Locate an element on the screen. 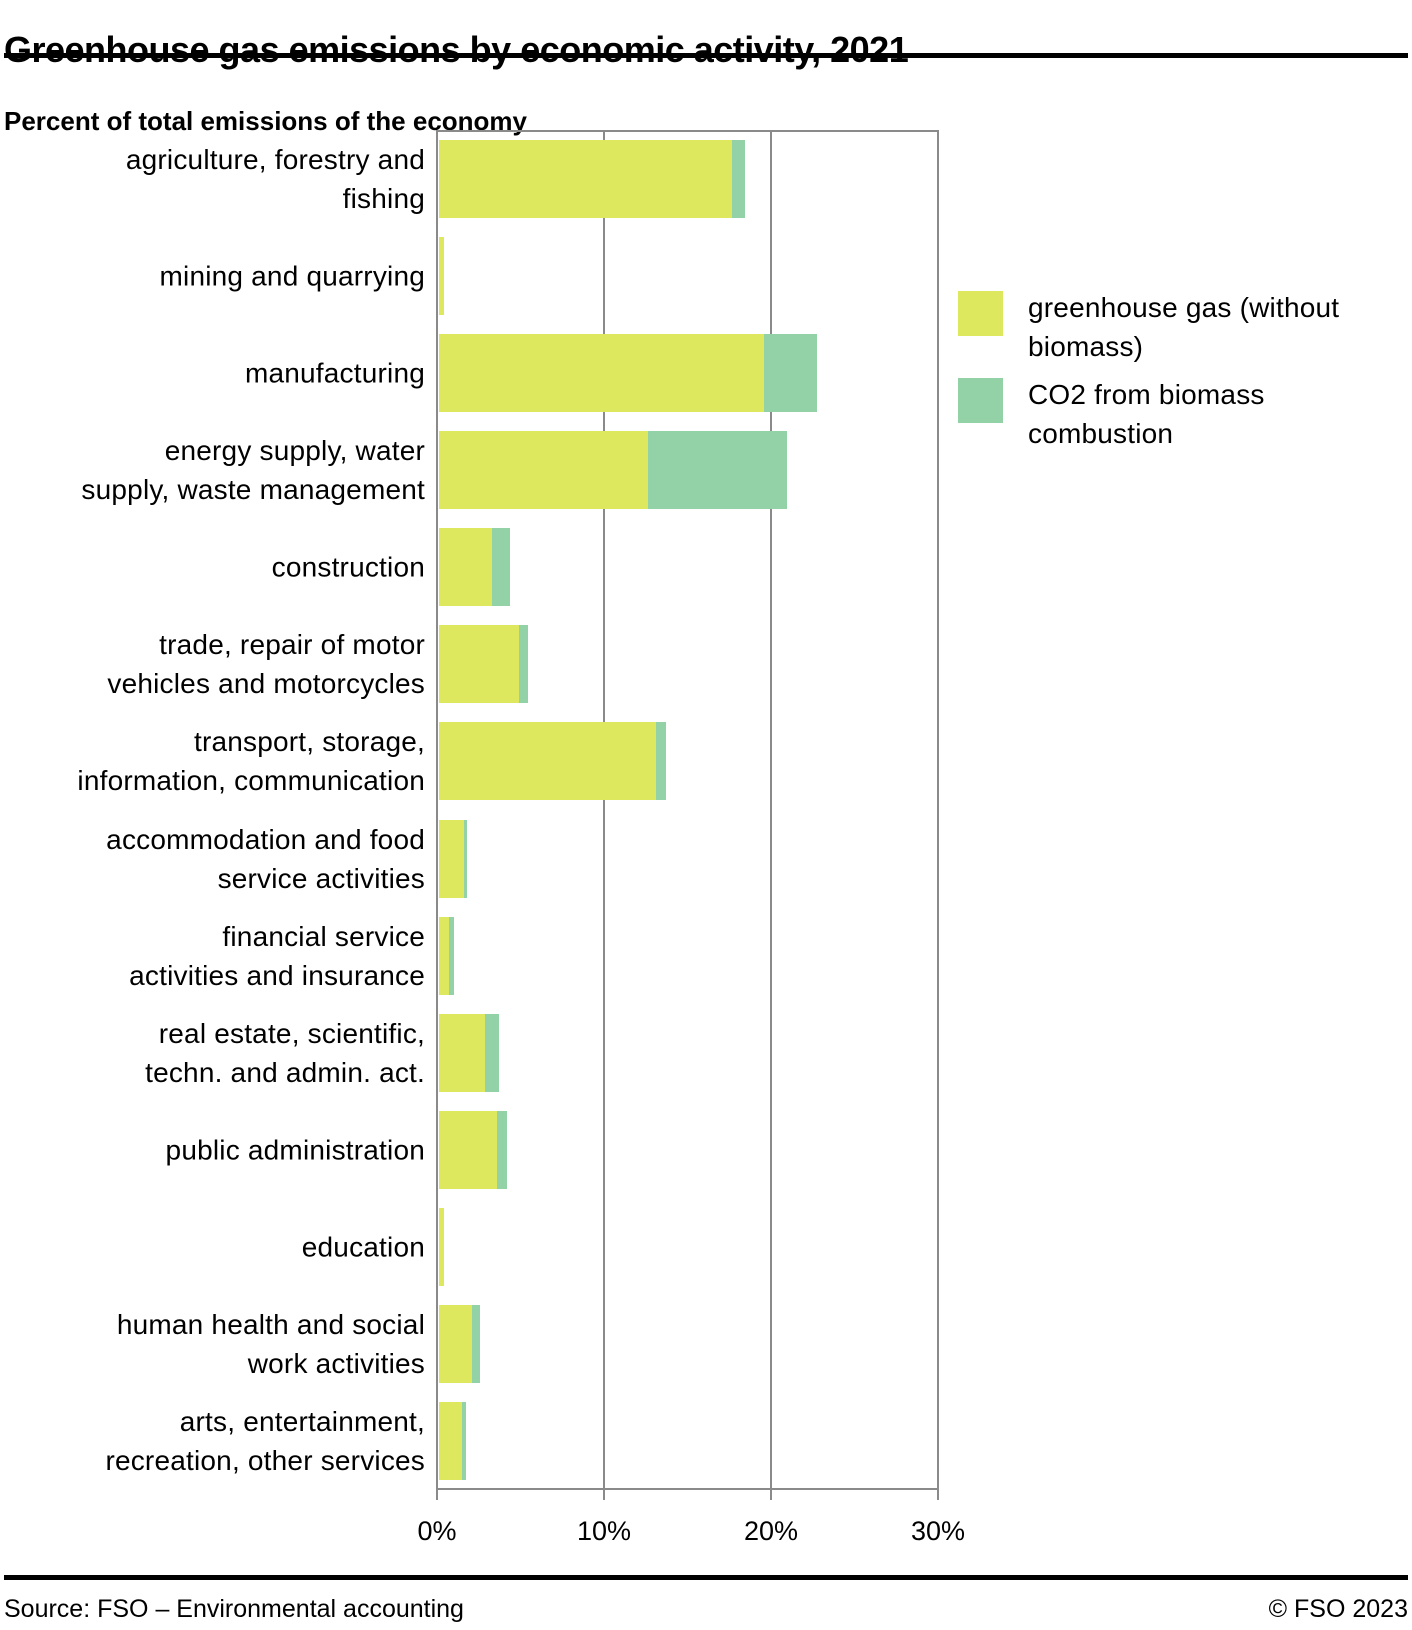  legend-label: CO2 from biomass combustion is located at coordinates (1146, 414).